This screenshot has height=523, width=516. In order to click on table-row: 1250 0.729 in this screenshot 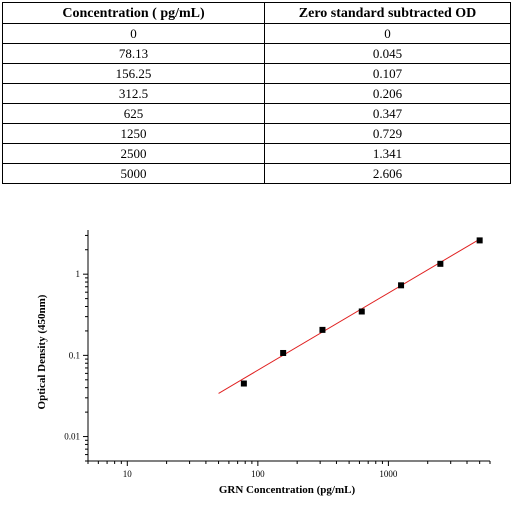, I will do `click(256, 133)`.